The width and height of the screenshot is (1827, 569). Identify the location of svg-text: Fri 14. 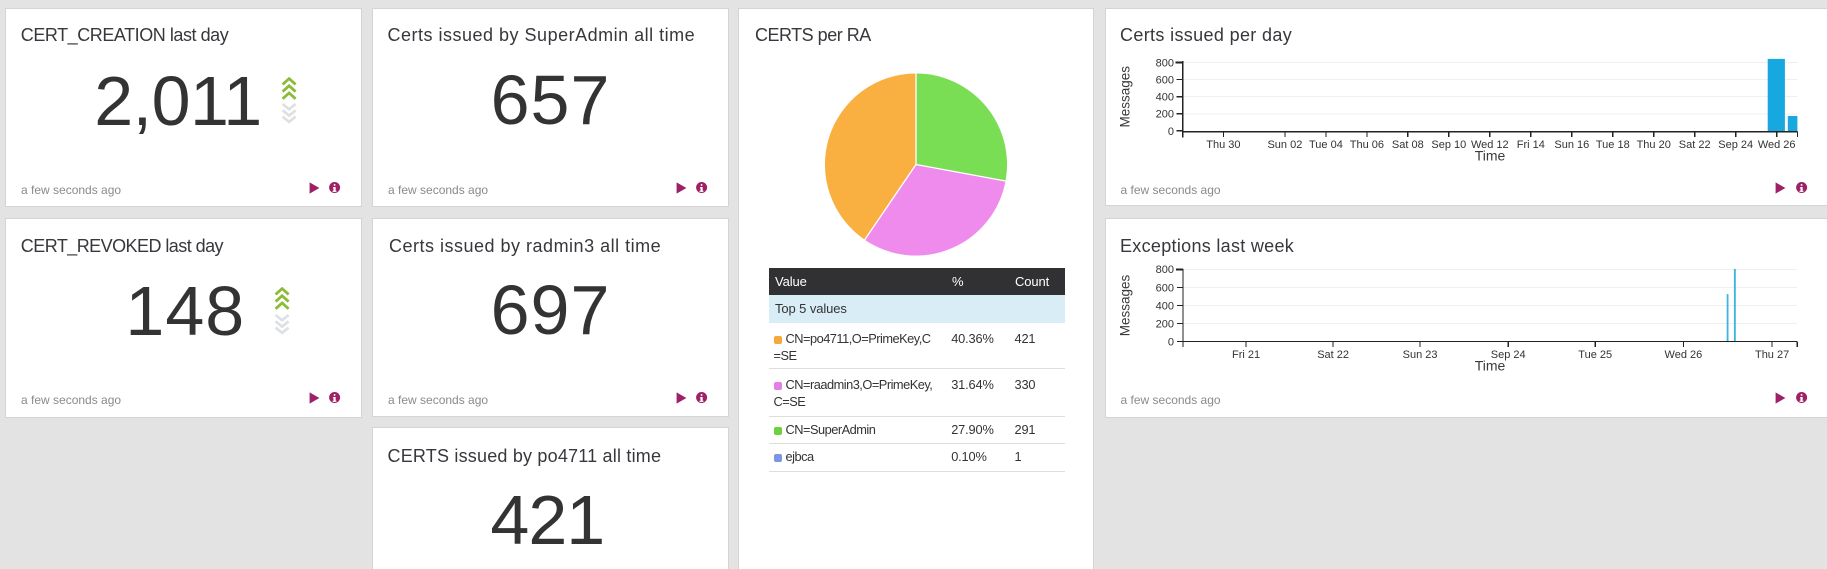
(1531, 145).